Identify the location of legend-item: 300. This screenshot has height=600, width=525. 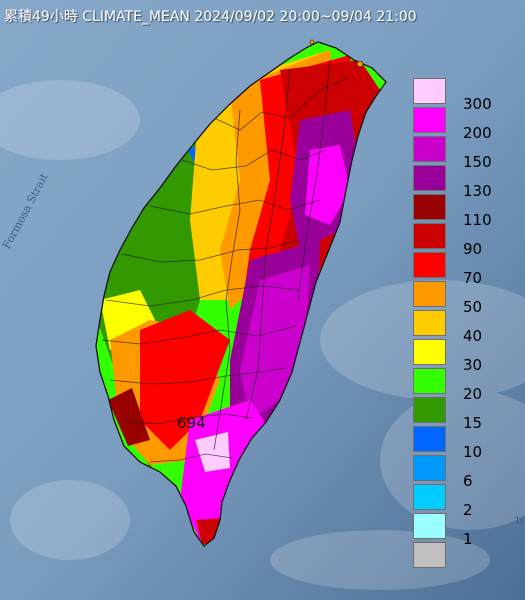
(467, 95).